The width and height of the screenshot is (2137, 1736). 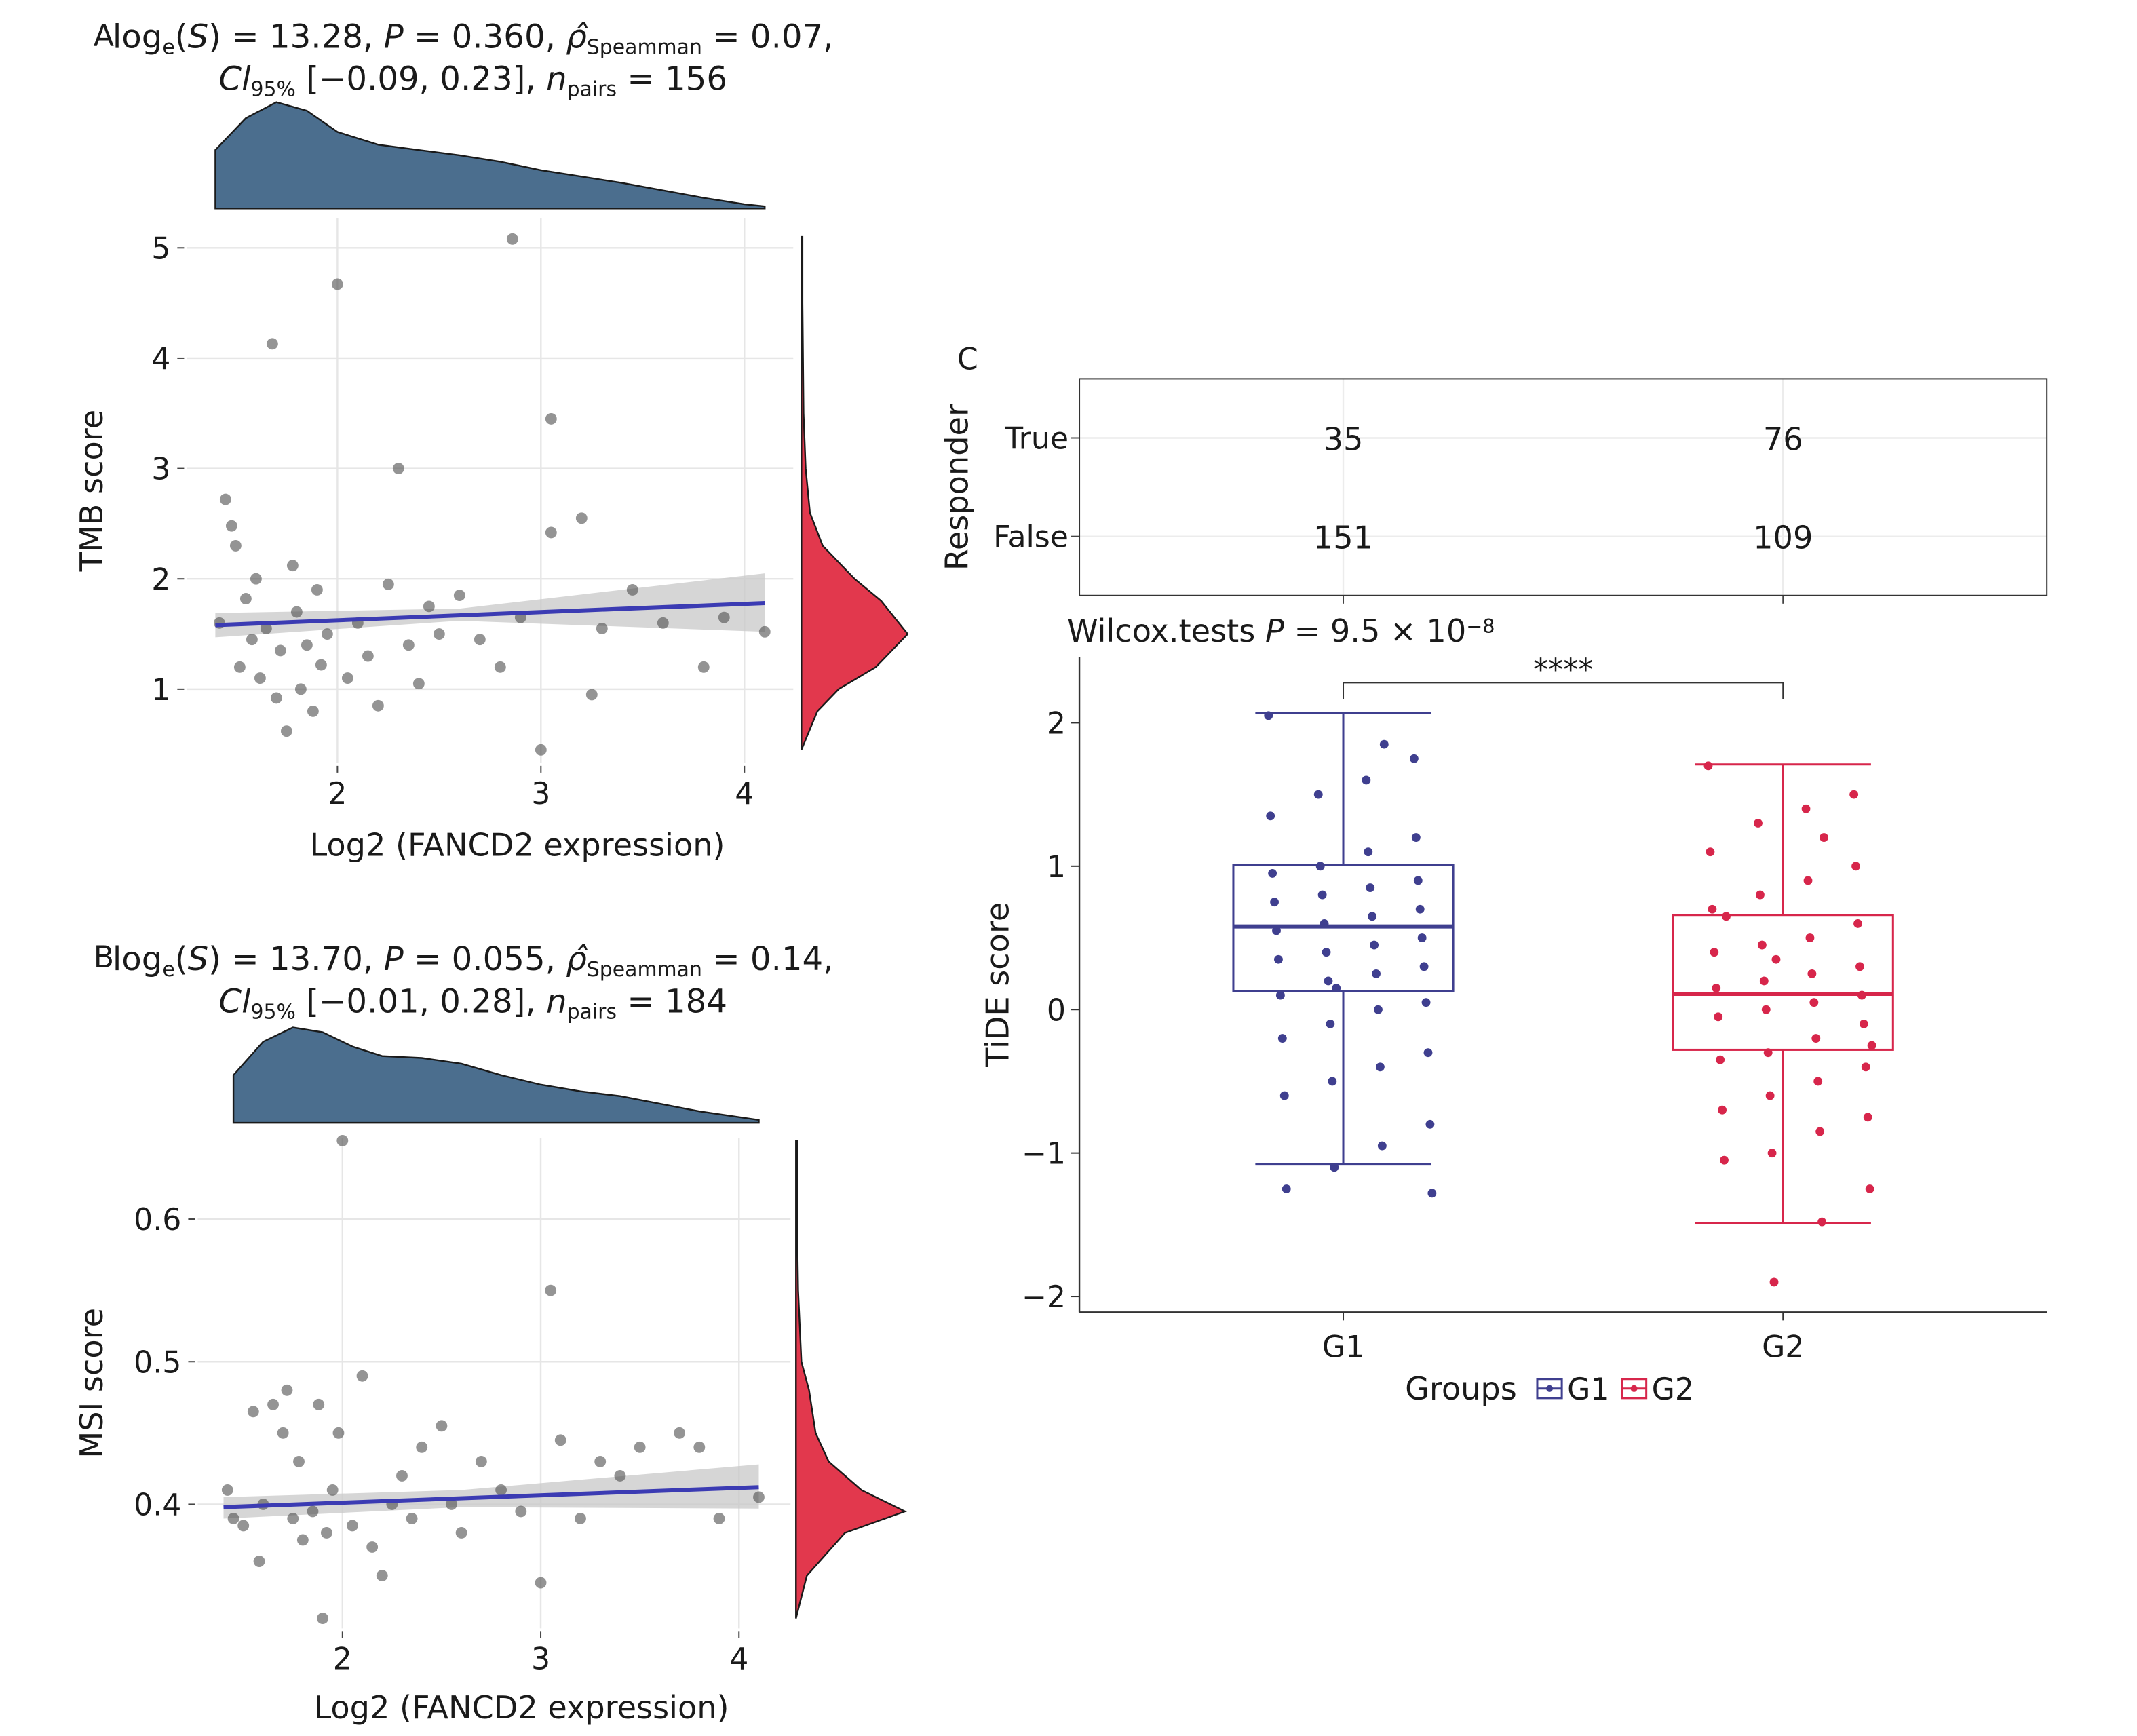 I want to click on legend-key, so click(x=1634, y=1388).